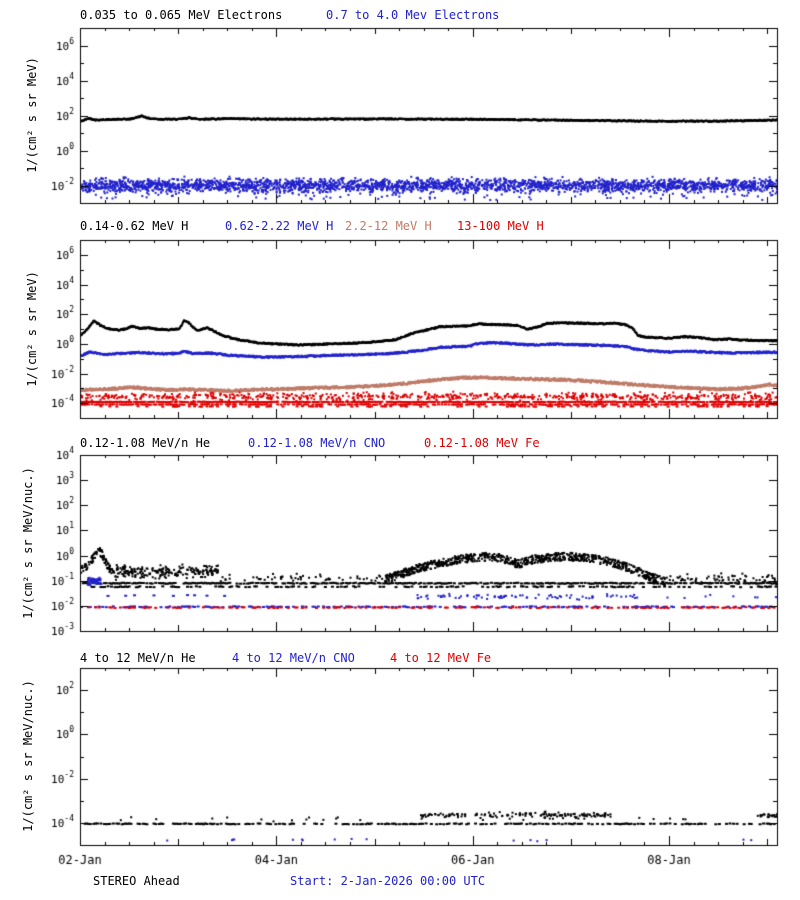  What do you see at coordinates (136, 881) in the screenshot?
I see `spacecraft-label: STEREO Ahead` at bounding box center [136, 881].